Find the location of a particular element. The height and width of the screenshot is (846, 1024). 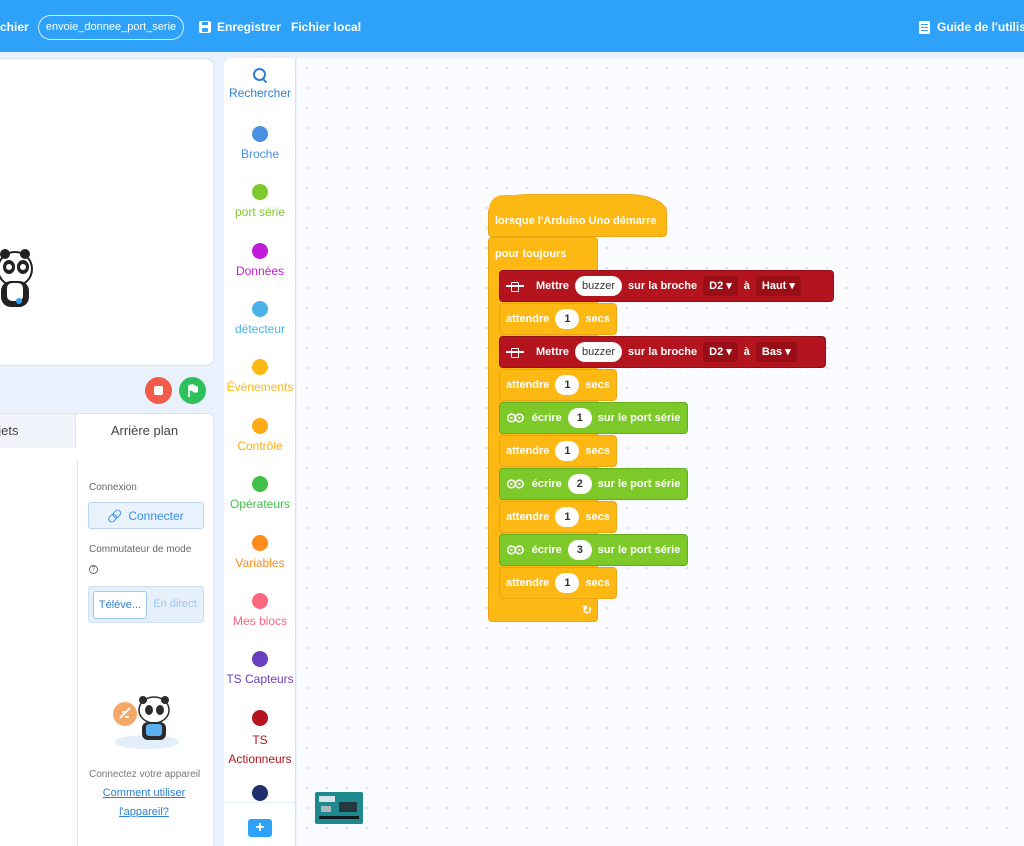

buzzer-icon is located at coordinates (515, 286).